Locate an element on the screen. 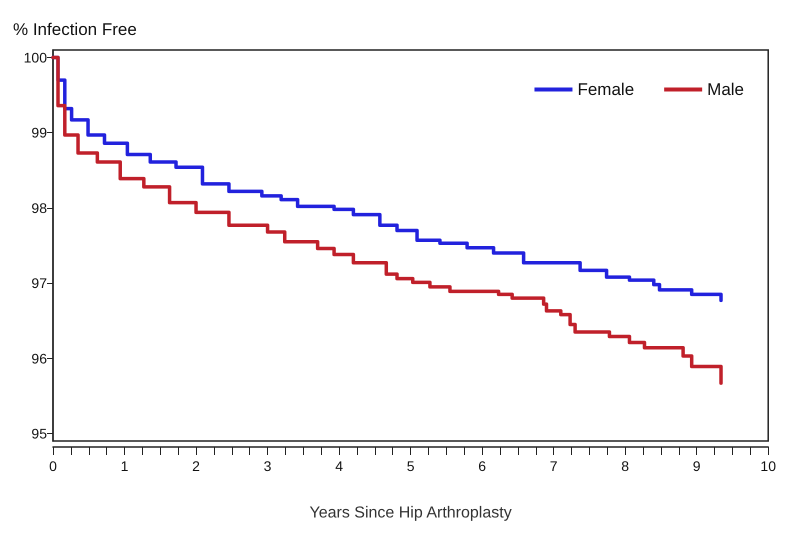 Image resolution: width=787 pixels, height=552 pixels. x-tick-label: 2 is located at coordinates (196, 466).